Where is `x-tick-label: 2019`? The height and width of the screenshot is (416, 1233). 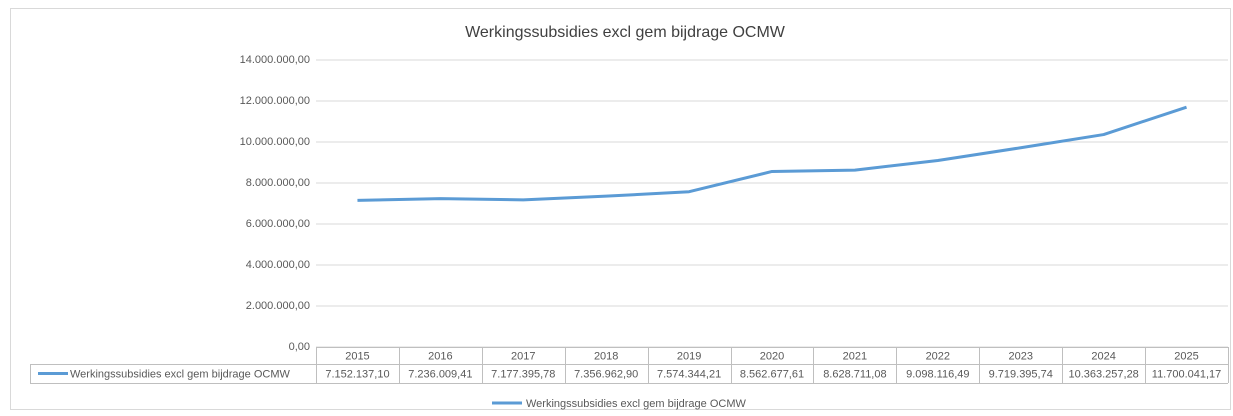 x-tick-label: 2019 is located at coordinates (689, 356).